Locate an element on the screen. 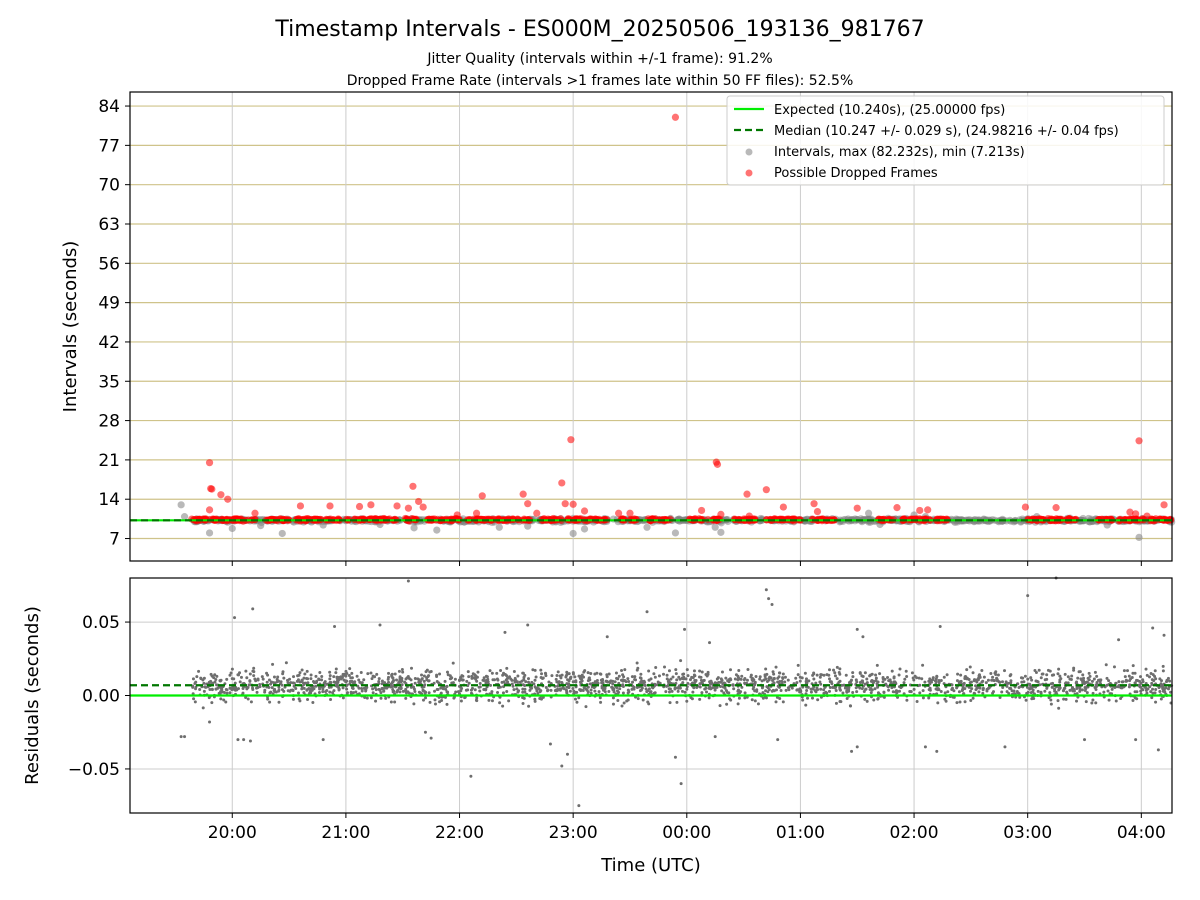 This screenshot has width=1200, height=900. residuals-y-ticks: −0.05 0.00 0.05 is located at coordinates (99, 696).